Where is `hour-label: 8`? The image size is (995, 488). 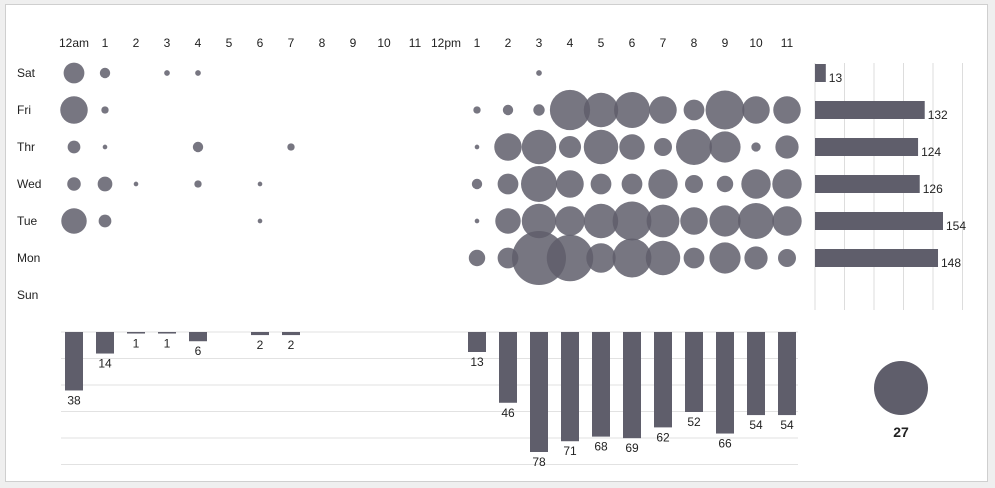 hour-label: 8 is located at coordinates (322, 43).